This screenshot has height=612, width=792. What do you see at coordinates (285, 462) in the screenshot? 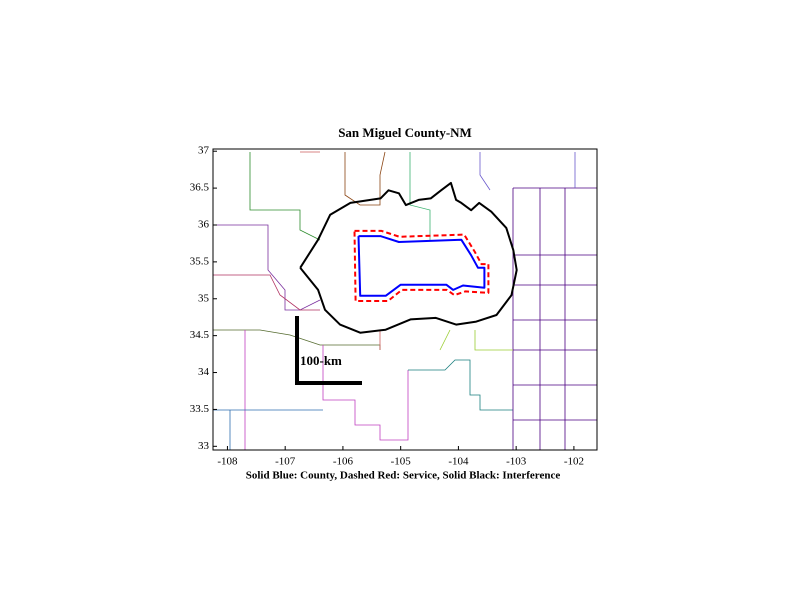
I see `x-tick-label: -107` at bounding box center [285, 462].